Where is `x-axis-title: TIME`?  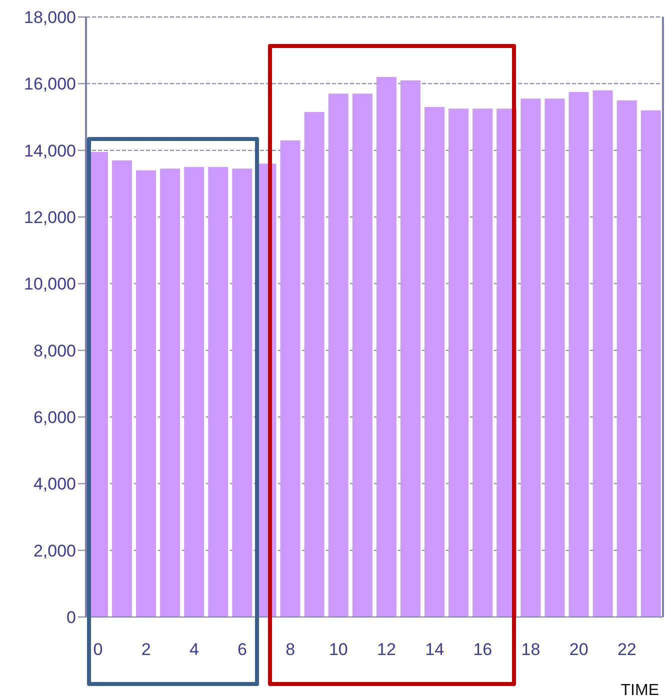 x-axis-title: TIME is located at coordinates (639, 690).